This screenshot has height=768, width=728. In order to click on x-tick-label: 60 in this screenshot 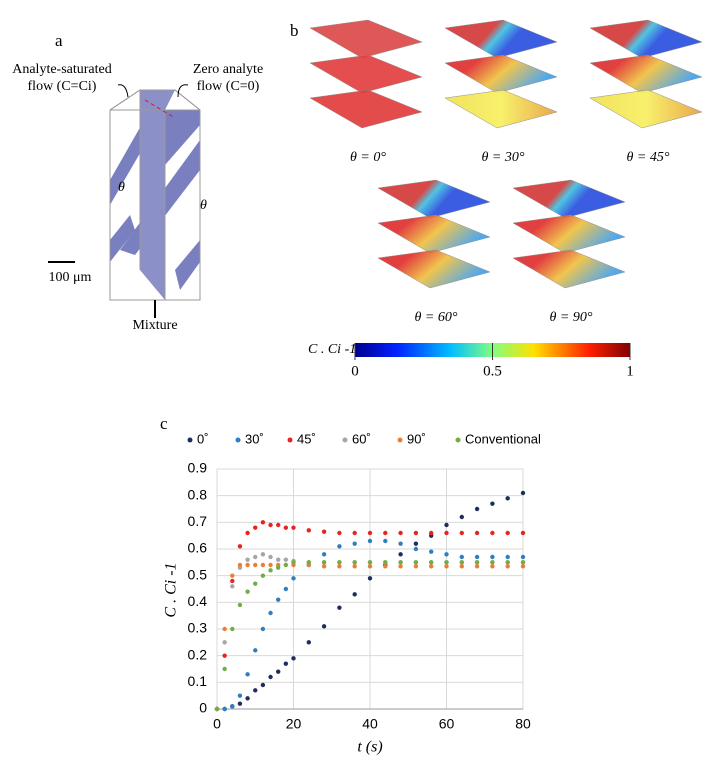, I will do `click(447, 724)`.